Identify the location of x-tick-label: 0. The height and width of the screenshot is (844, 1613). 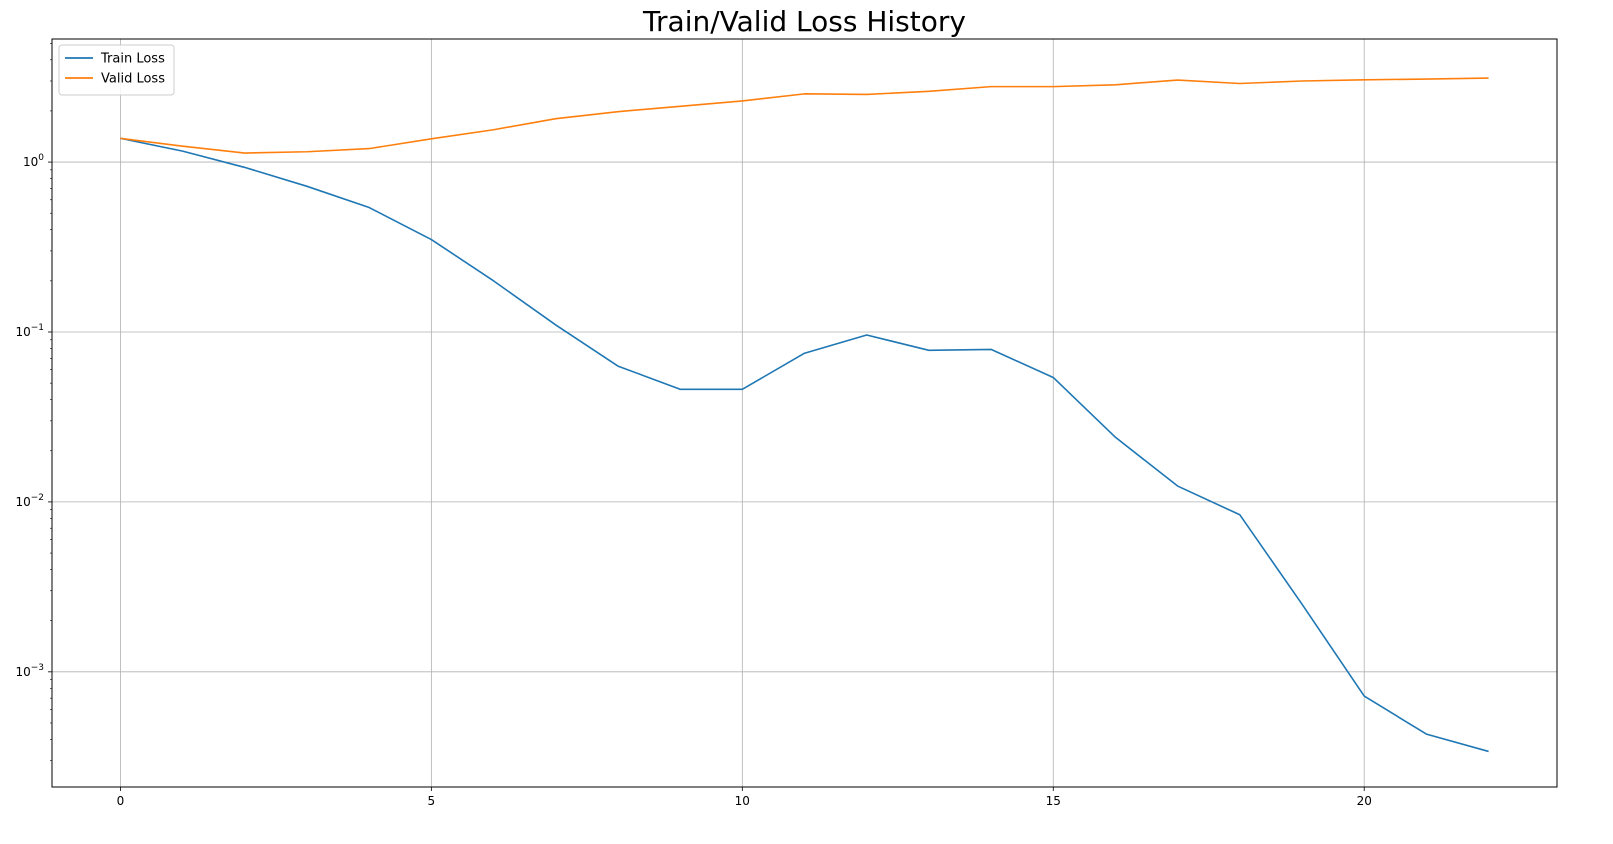
(121, 801).